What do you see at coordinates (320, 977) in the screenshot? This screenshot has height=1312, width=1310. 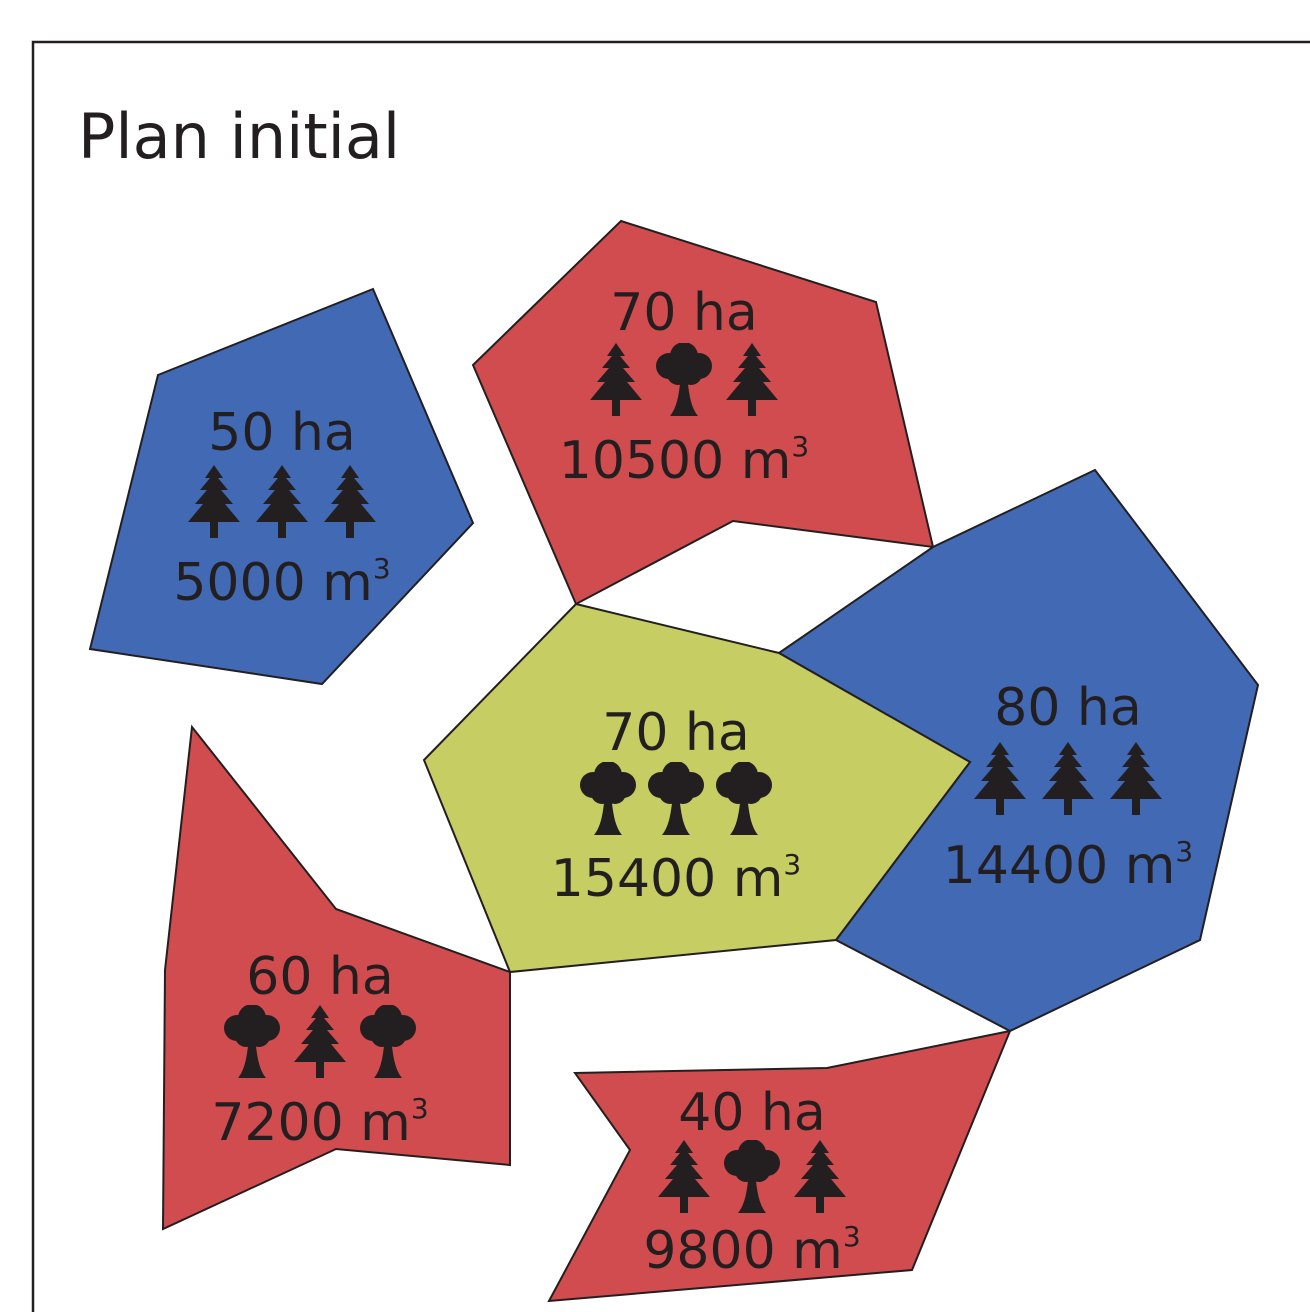 I see `stand-area: 60 ha` at bounding box center [320, 977].